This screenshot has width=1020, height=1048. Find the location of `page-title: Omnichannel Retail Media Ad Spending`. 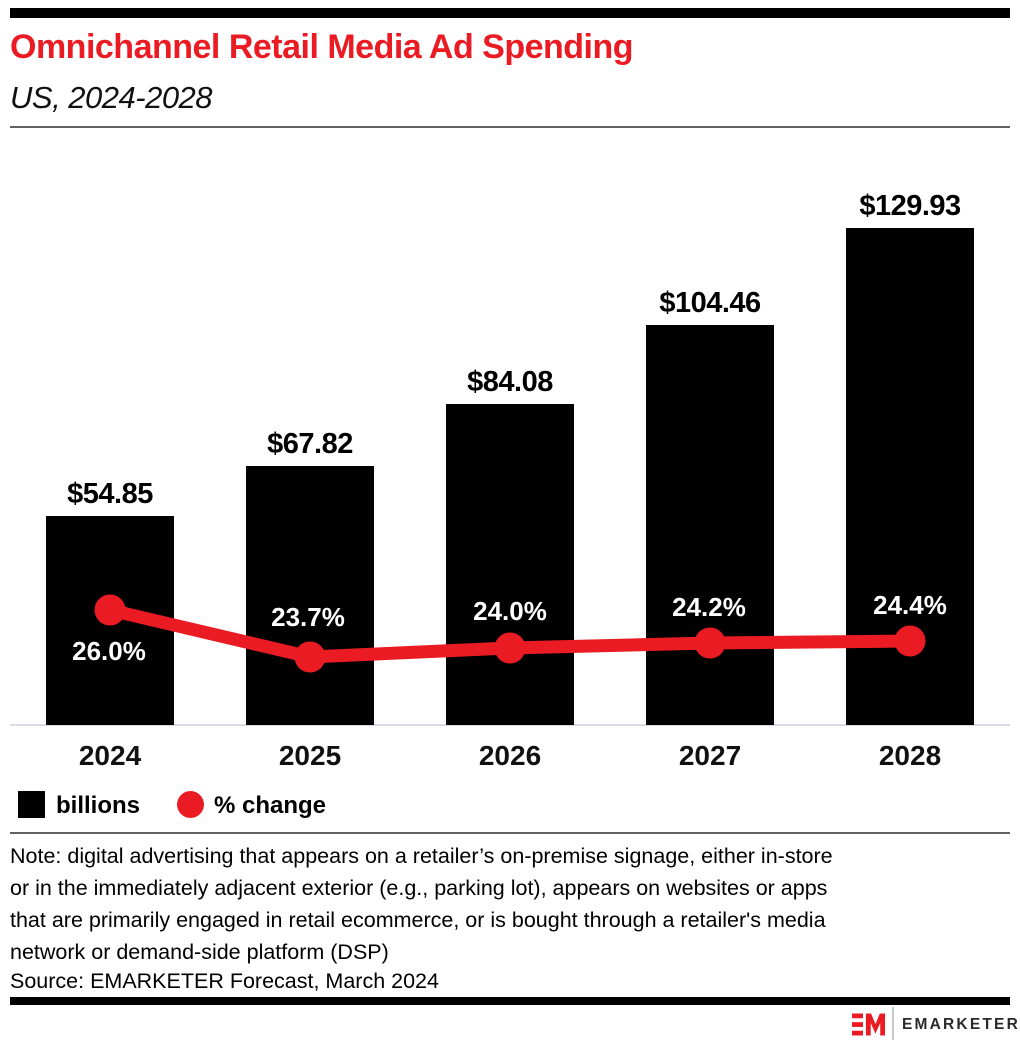

page-title: Omnichannel Retail Media Ad Spending is located at coordinates (322, 47).